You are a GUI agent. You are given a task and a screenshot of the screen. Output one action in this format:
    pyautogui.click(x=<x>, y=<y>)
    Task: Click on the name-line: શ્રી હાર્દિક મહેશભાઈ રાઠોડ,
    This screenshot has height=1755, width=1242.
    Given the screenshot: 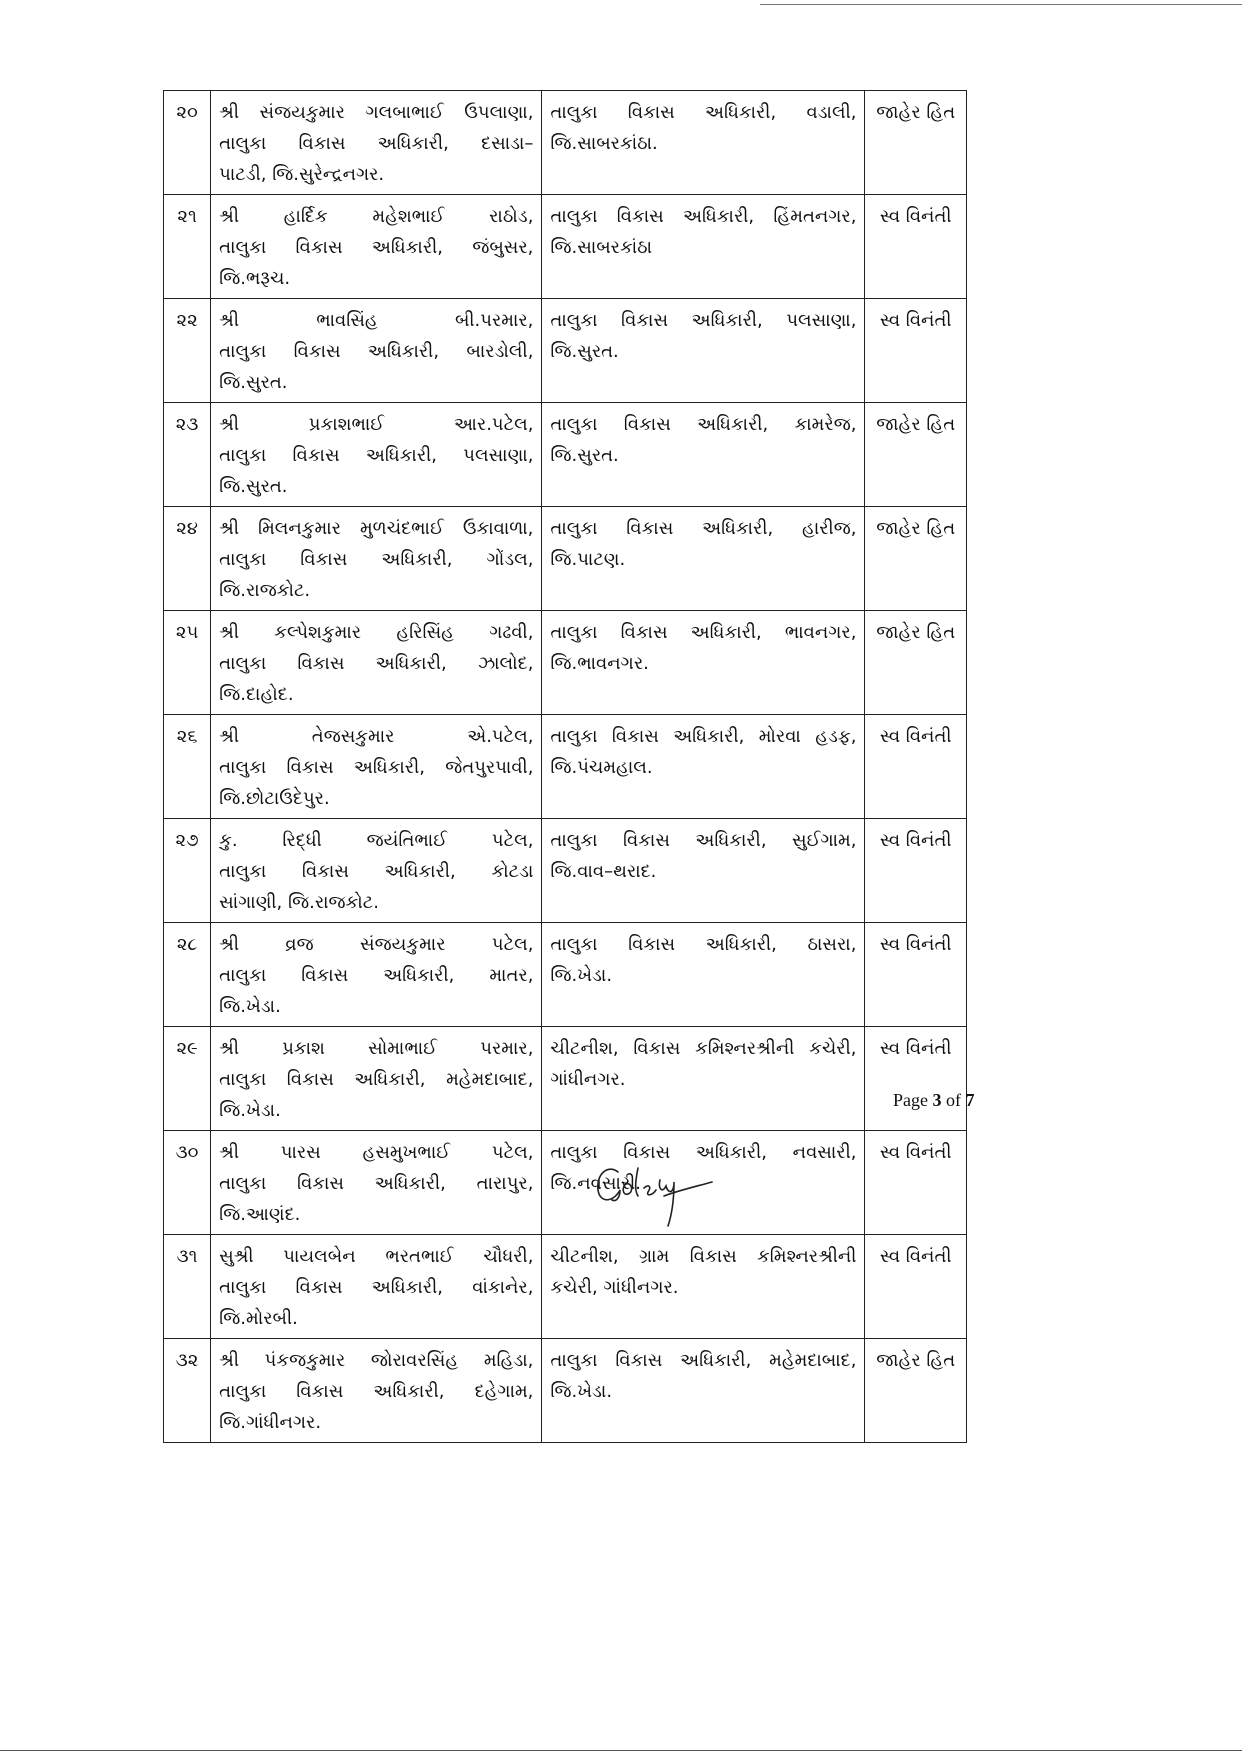 What is the action you would take?
    pyautogui.click(x=376, y=216)
    